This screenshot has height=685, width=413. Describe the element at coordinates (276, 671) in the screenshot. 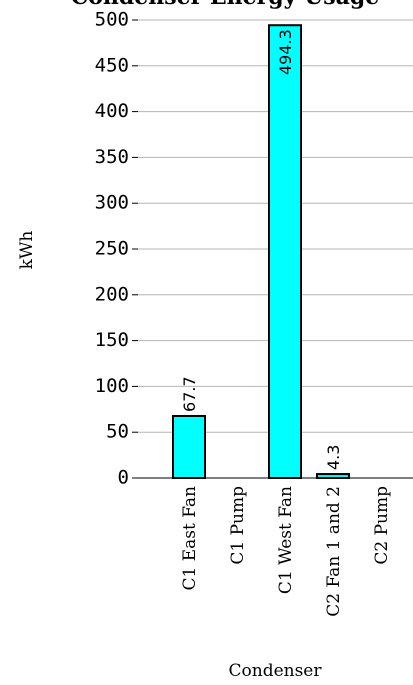

I see `x-axis-title: Condenser` at that location.